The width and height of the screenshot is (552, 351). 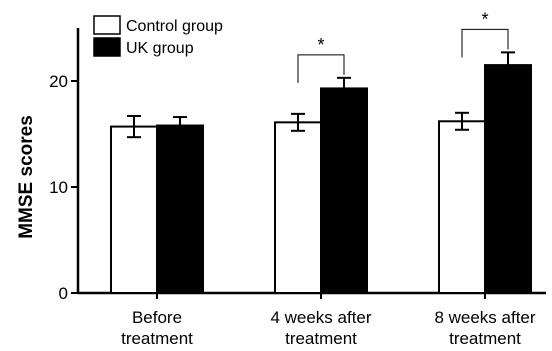 What do you see at coordinates (58, 187) in the screenshot?
I see `y-tick-label: 10` at bounding box center [58, 187].